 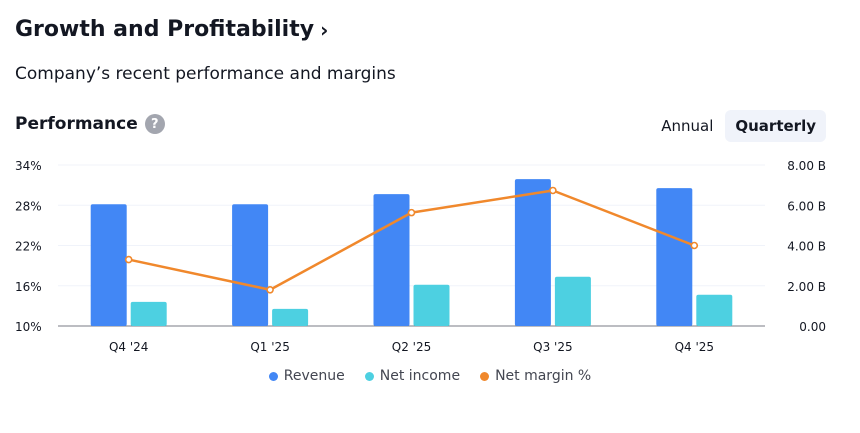 I want to click on x-axis-tick-label: Q2 '25, so click(x=411, y=347).